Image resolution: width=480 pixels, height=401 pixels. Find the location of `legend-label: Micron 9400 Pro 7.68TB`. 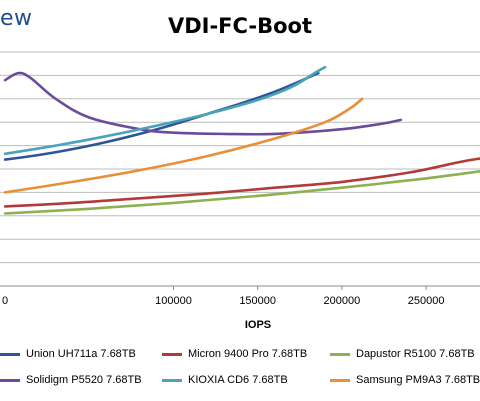

legend-label: Micron 9400 Pro 7.68TB is located at coordinates (248, 354).